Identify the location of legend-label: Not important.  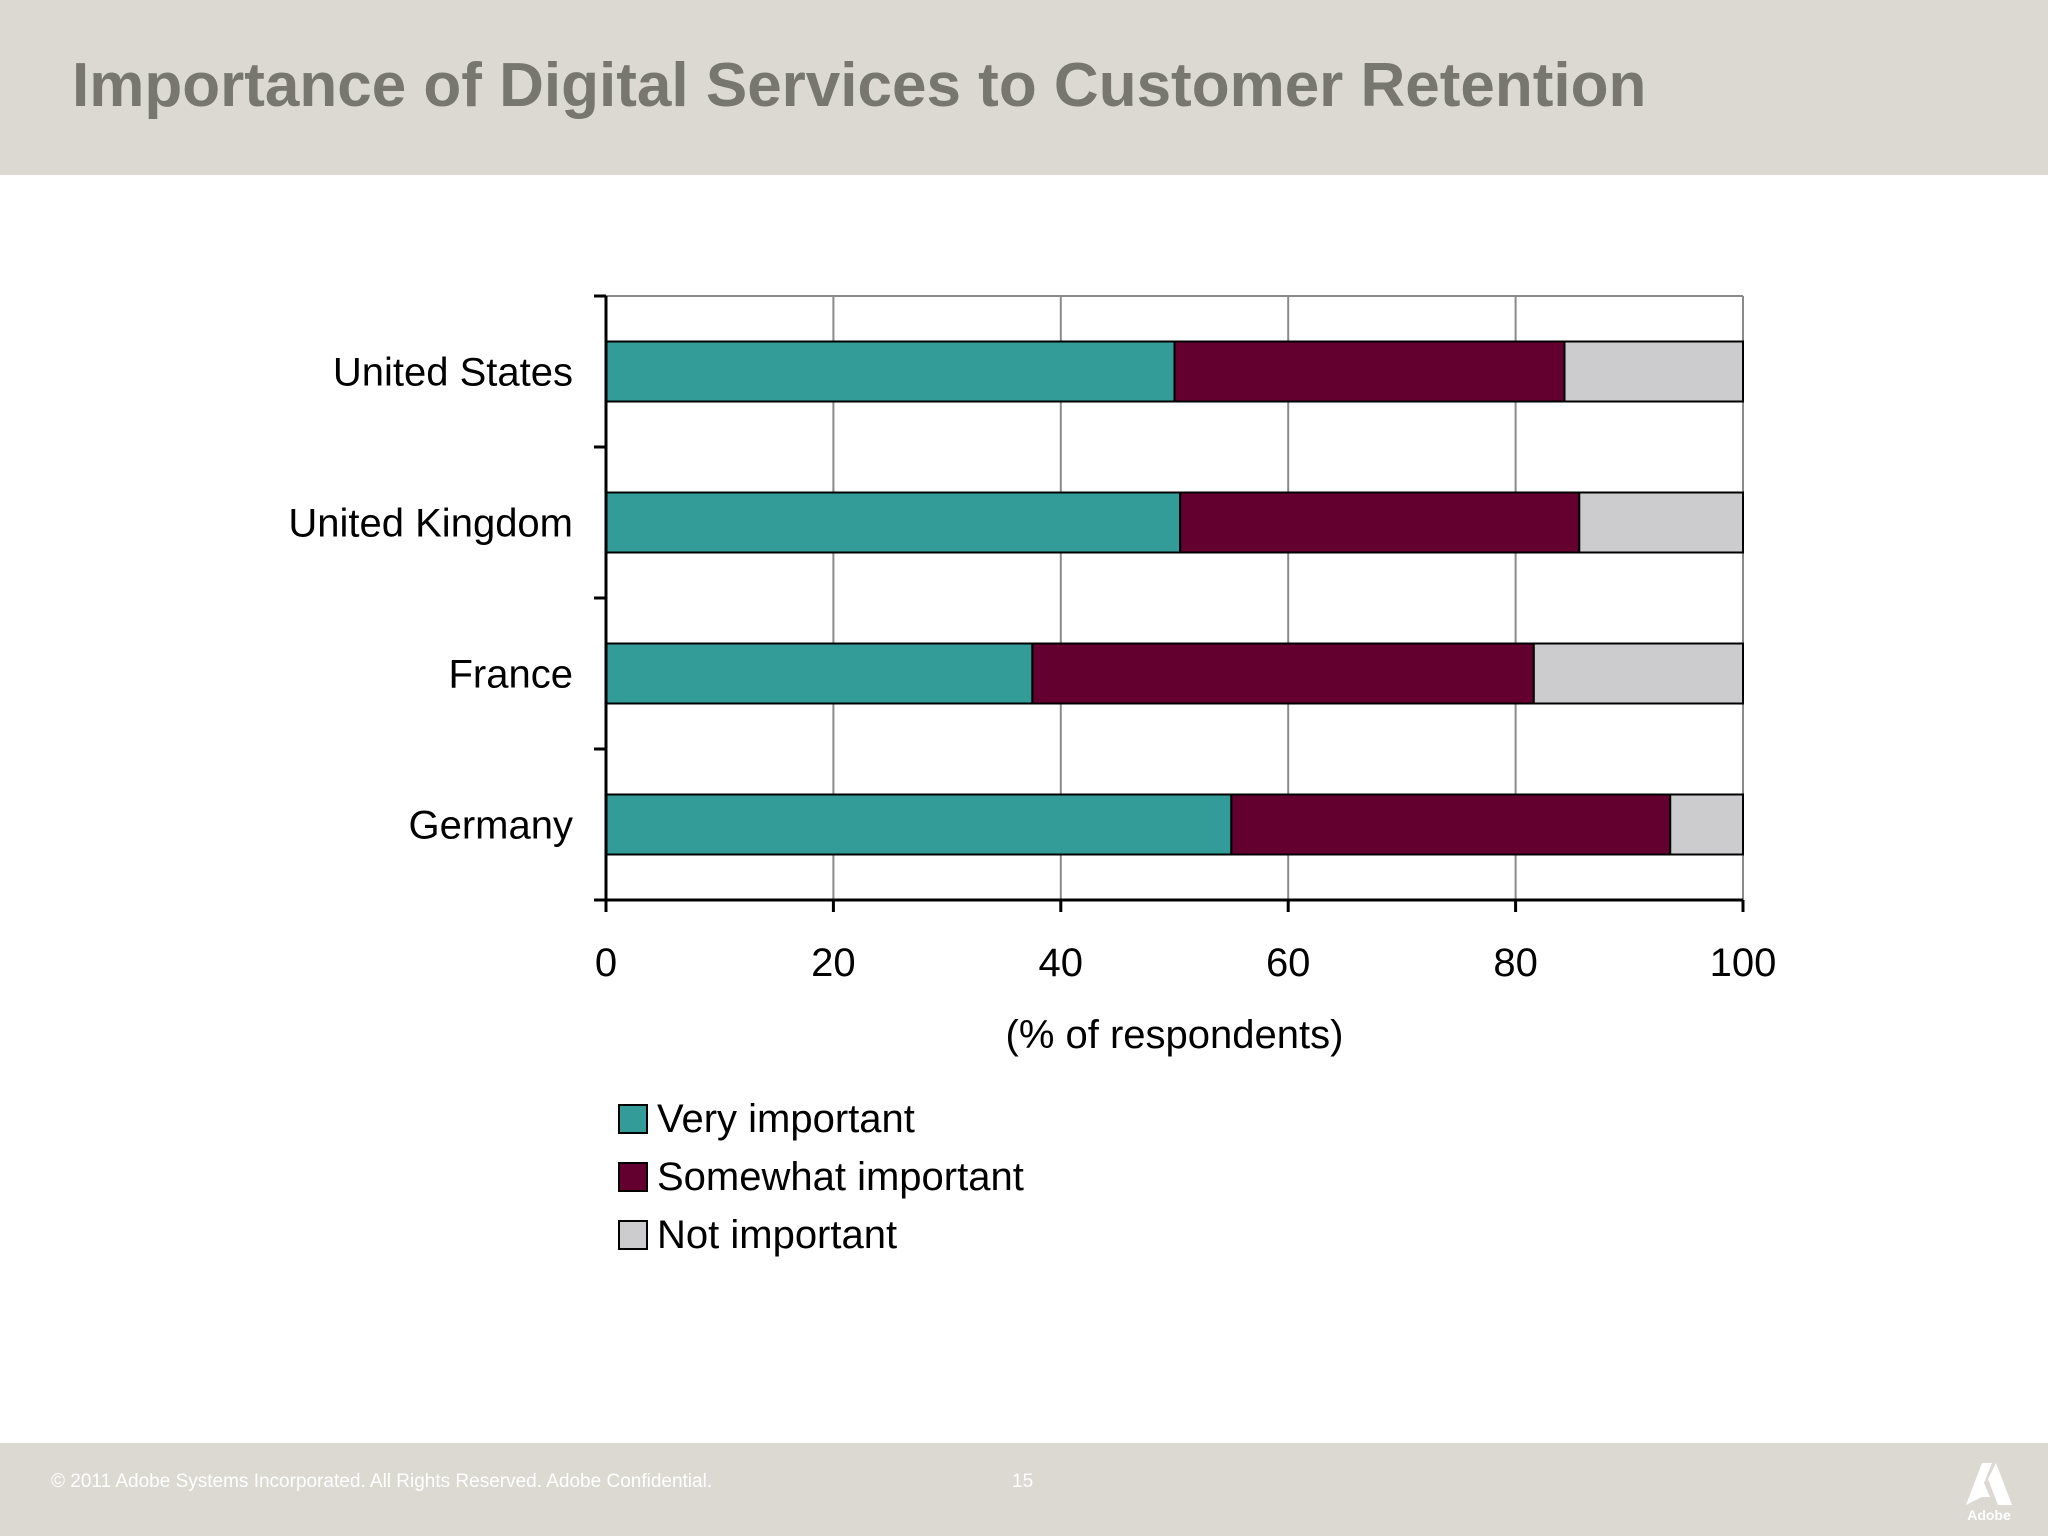
(777, 1235).